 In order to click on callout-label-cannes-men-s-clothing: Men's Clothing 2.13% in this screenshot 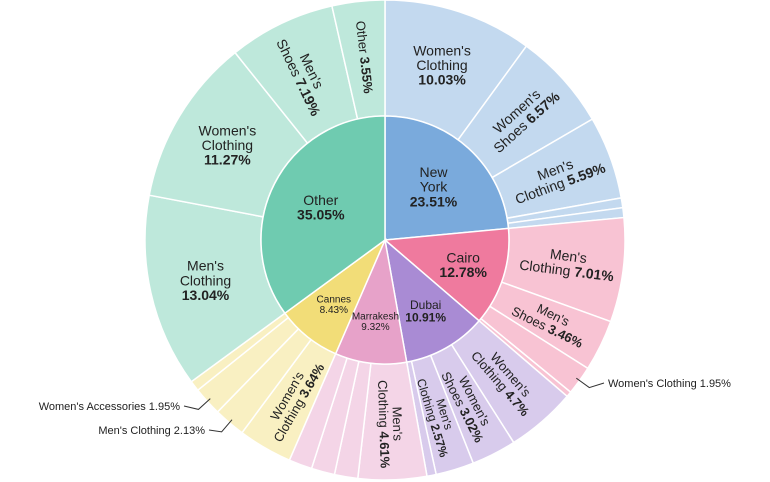, I will do `click(151, 431)`.